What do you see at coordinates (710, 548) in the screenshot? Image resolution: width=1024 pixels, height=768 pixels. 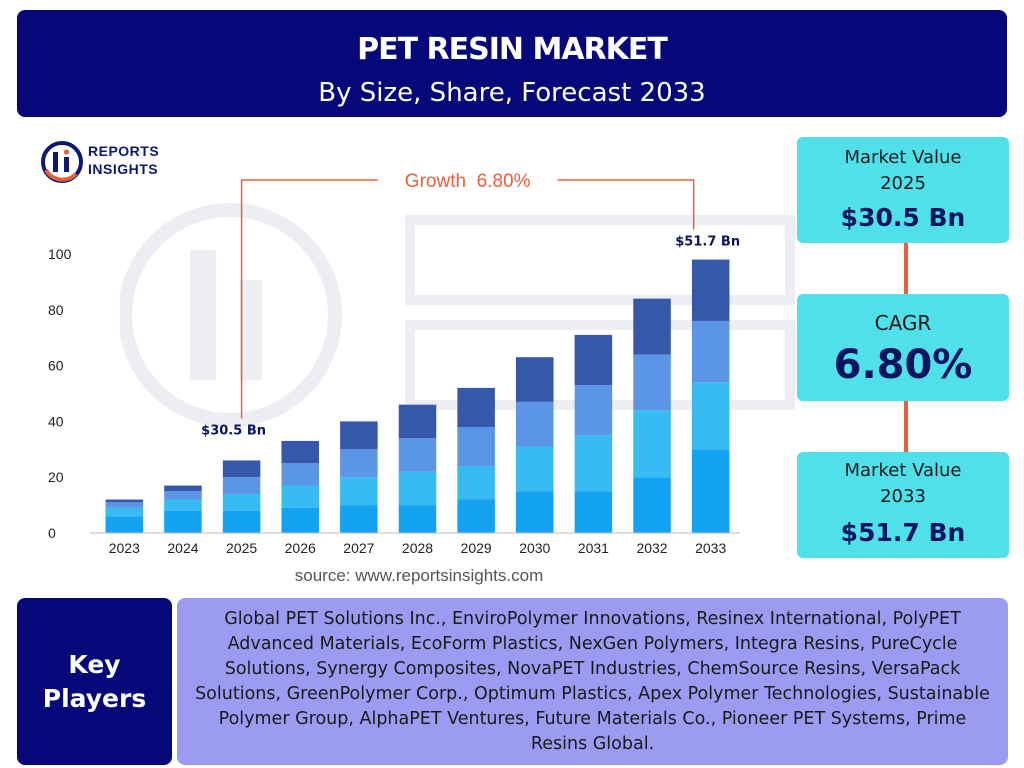 I see `x-tick-label: 2033` at bounding box center [710, 548].